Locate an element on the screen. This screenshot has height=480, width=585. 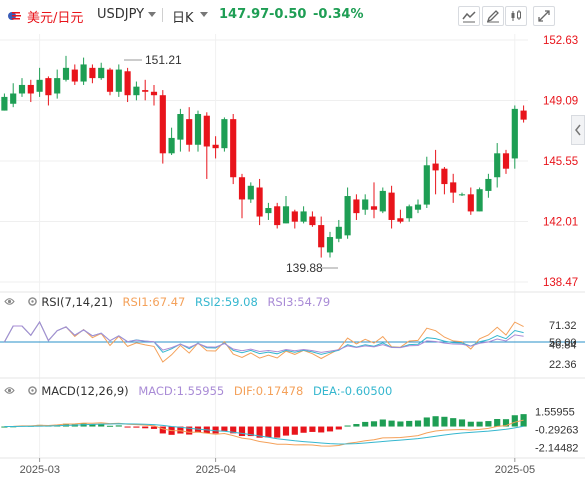
macd-value: MACD:1.55955 is located at coordinates (181, 391).